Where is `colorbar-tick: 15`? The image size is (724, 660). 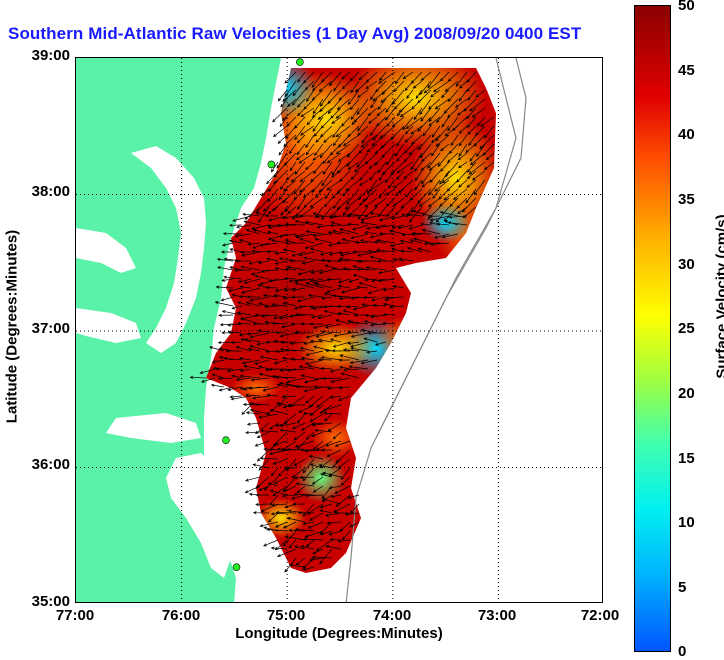 colorbar-tick: 15 is located at coordinates (686, 458).